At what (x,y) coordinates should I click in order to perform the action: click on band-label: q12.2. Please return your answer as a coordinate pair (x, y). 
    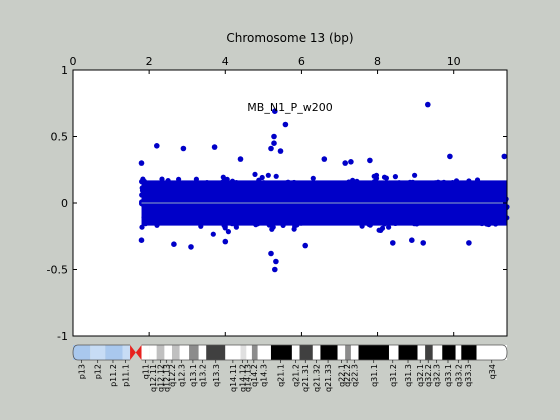
    Looking at the image, I should click on (172, 375).